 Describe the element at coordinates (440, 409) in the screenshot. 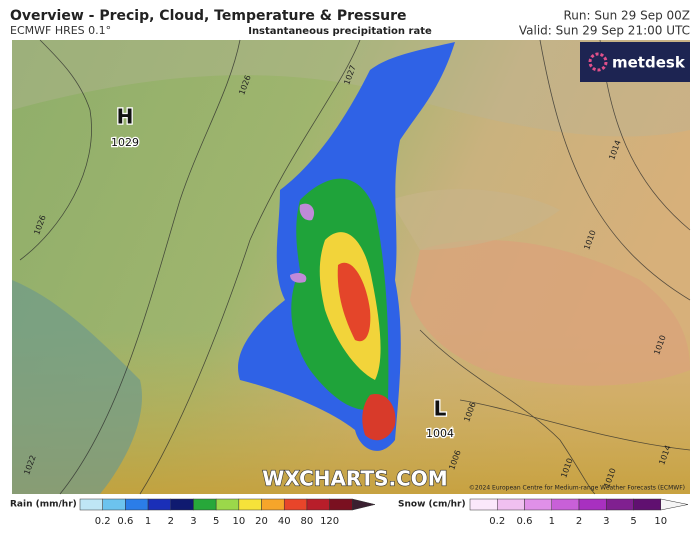

I see `pressure-label: L` at that location.